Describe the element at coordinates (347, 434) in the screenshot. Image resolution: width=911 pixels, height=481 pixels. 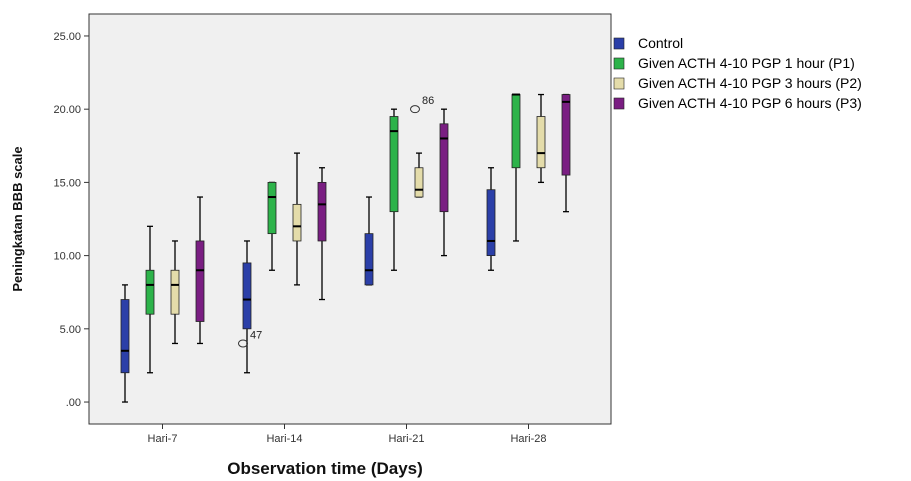
I see `x-axis: Hari-7 Hari-14 Hari-21 Hari-28` at that location.